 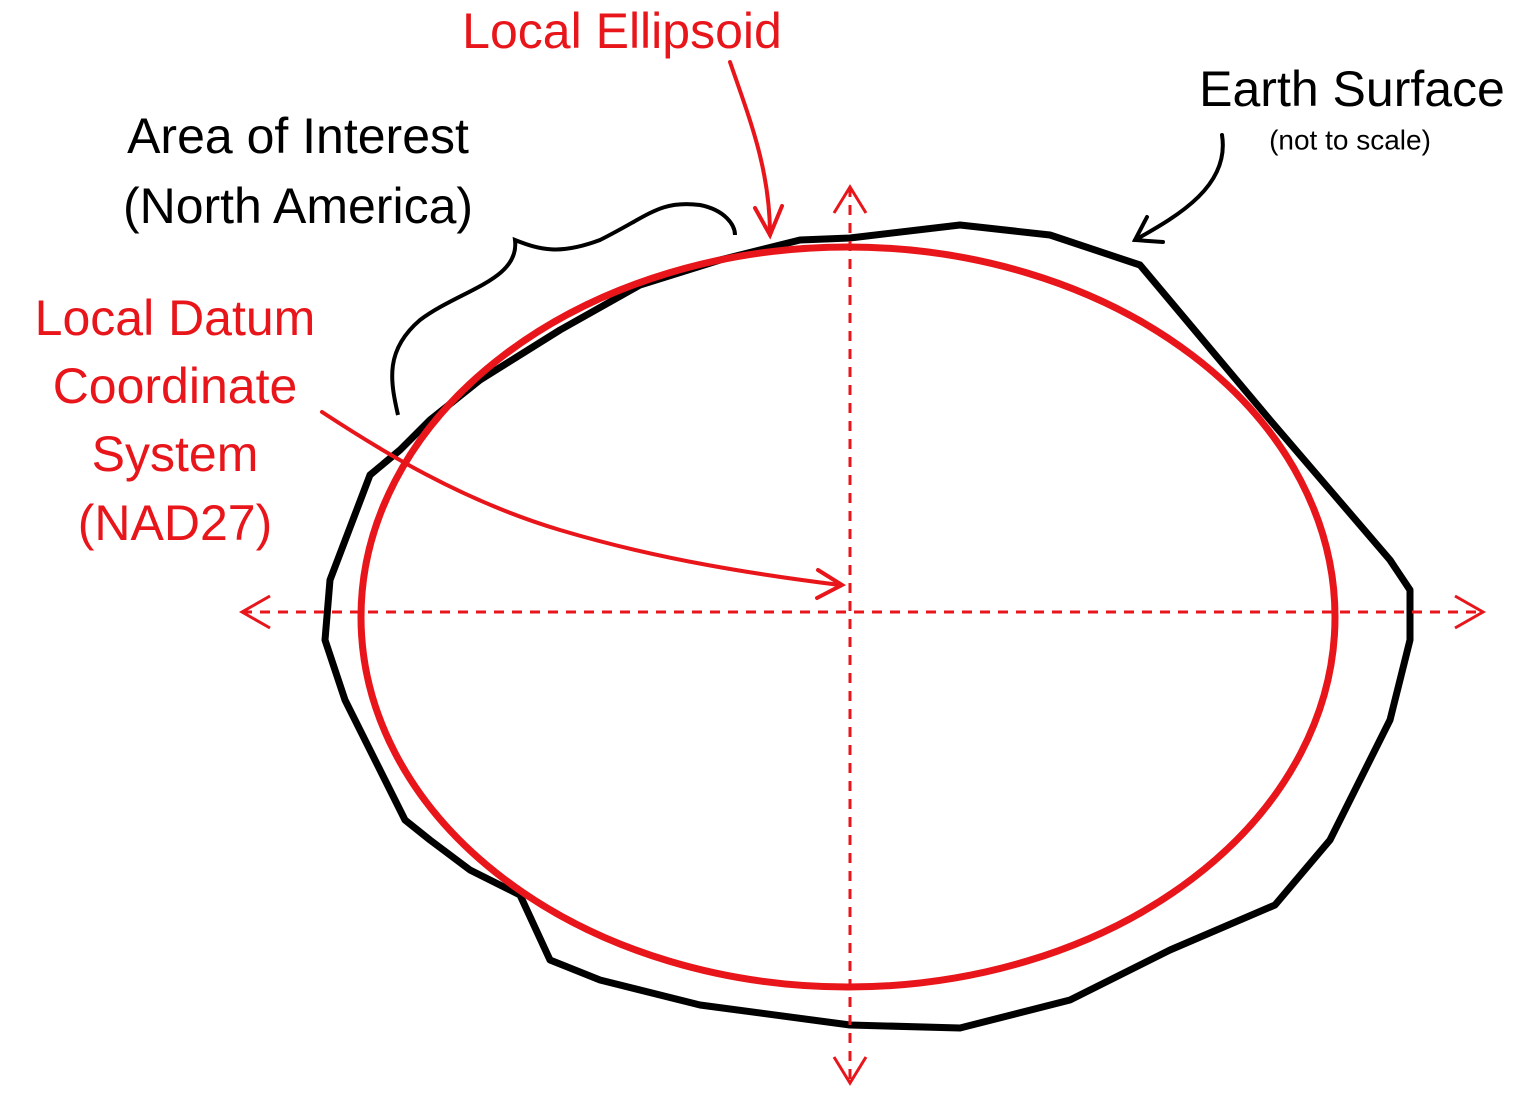 What do you see at coordinates (175, 523) in the screenshot?
I see `datum-label: (NAD27)` at bounding box center [175, 523].